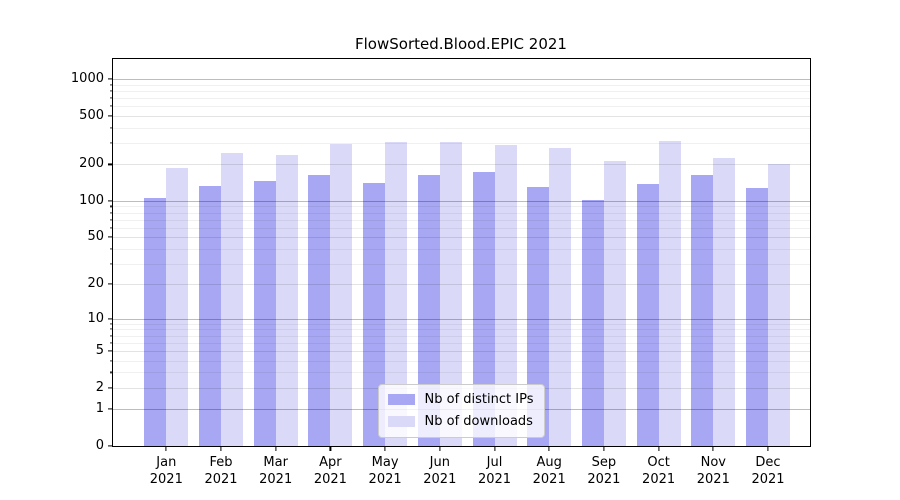 The image size is (900, 500). I want to click on x-tick-label: Feb 2021, so click(221, 471).